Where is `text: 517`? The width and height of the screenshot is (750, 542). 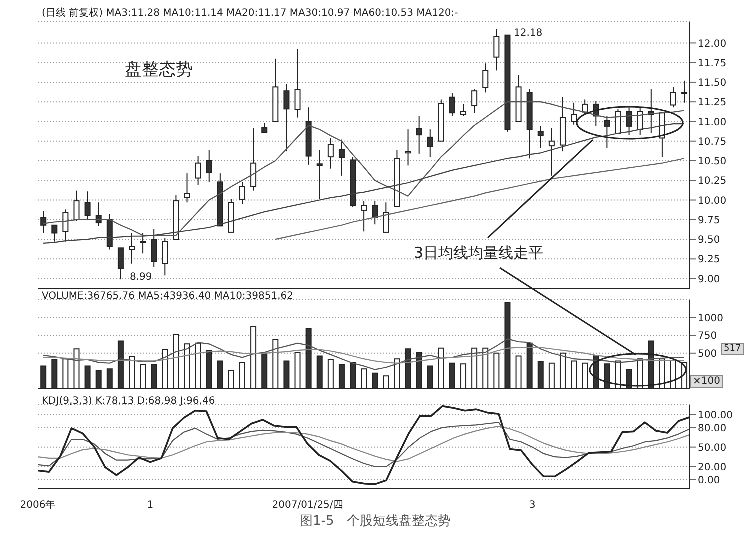 text: 517 is located at coordinates (732, 349).